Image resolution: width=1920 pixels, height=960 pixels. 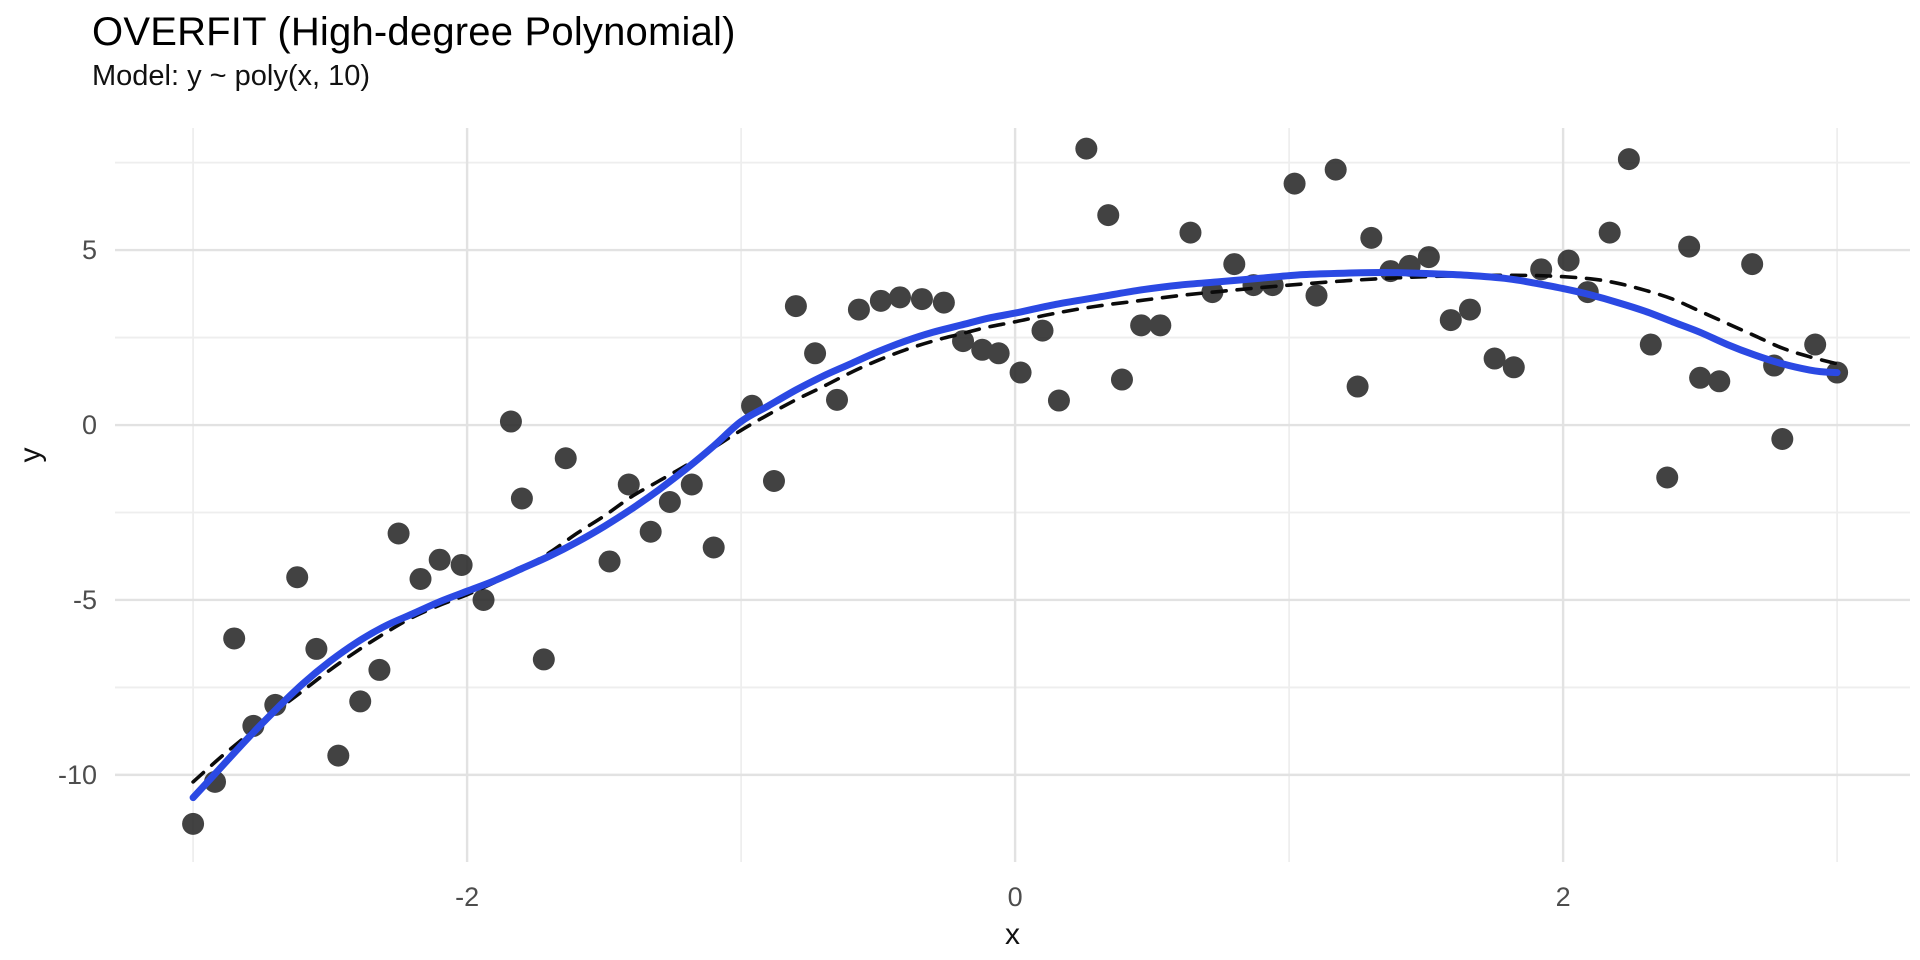 I want to click on y-axis-tick-labels: 5 0 -5 -10, so click(x=77, y=512).